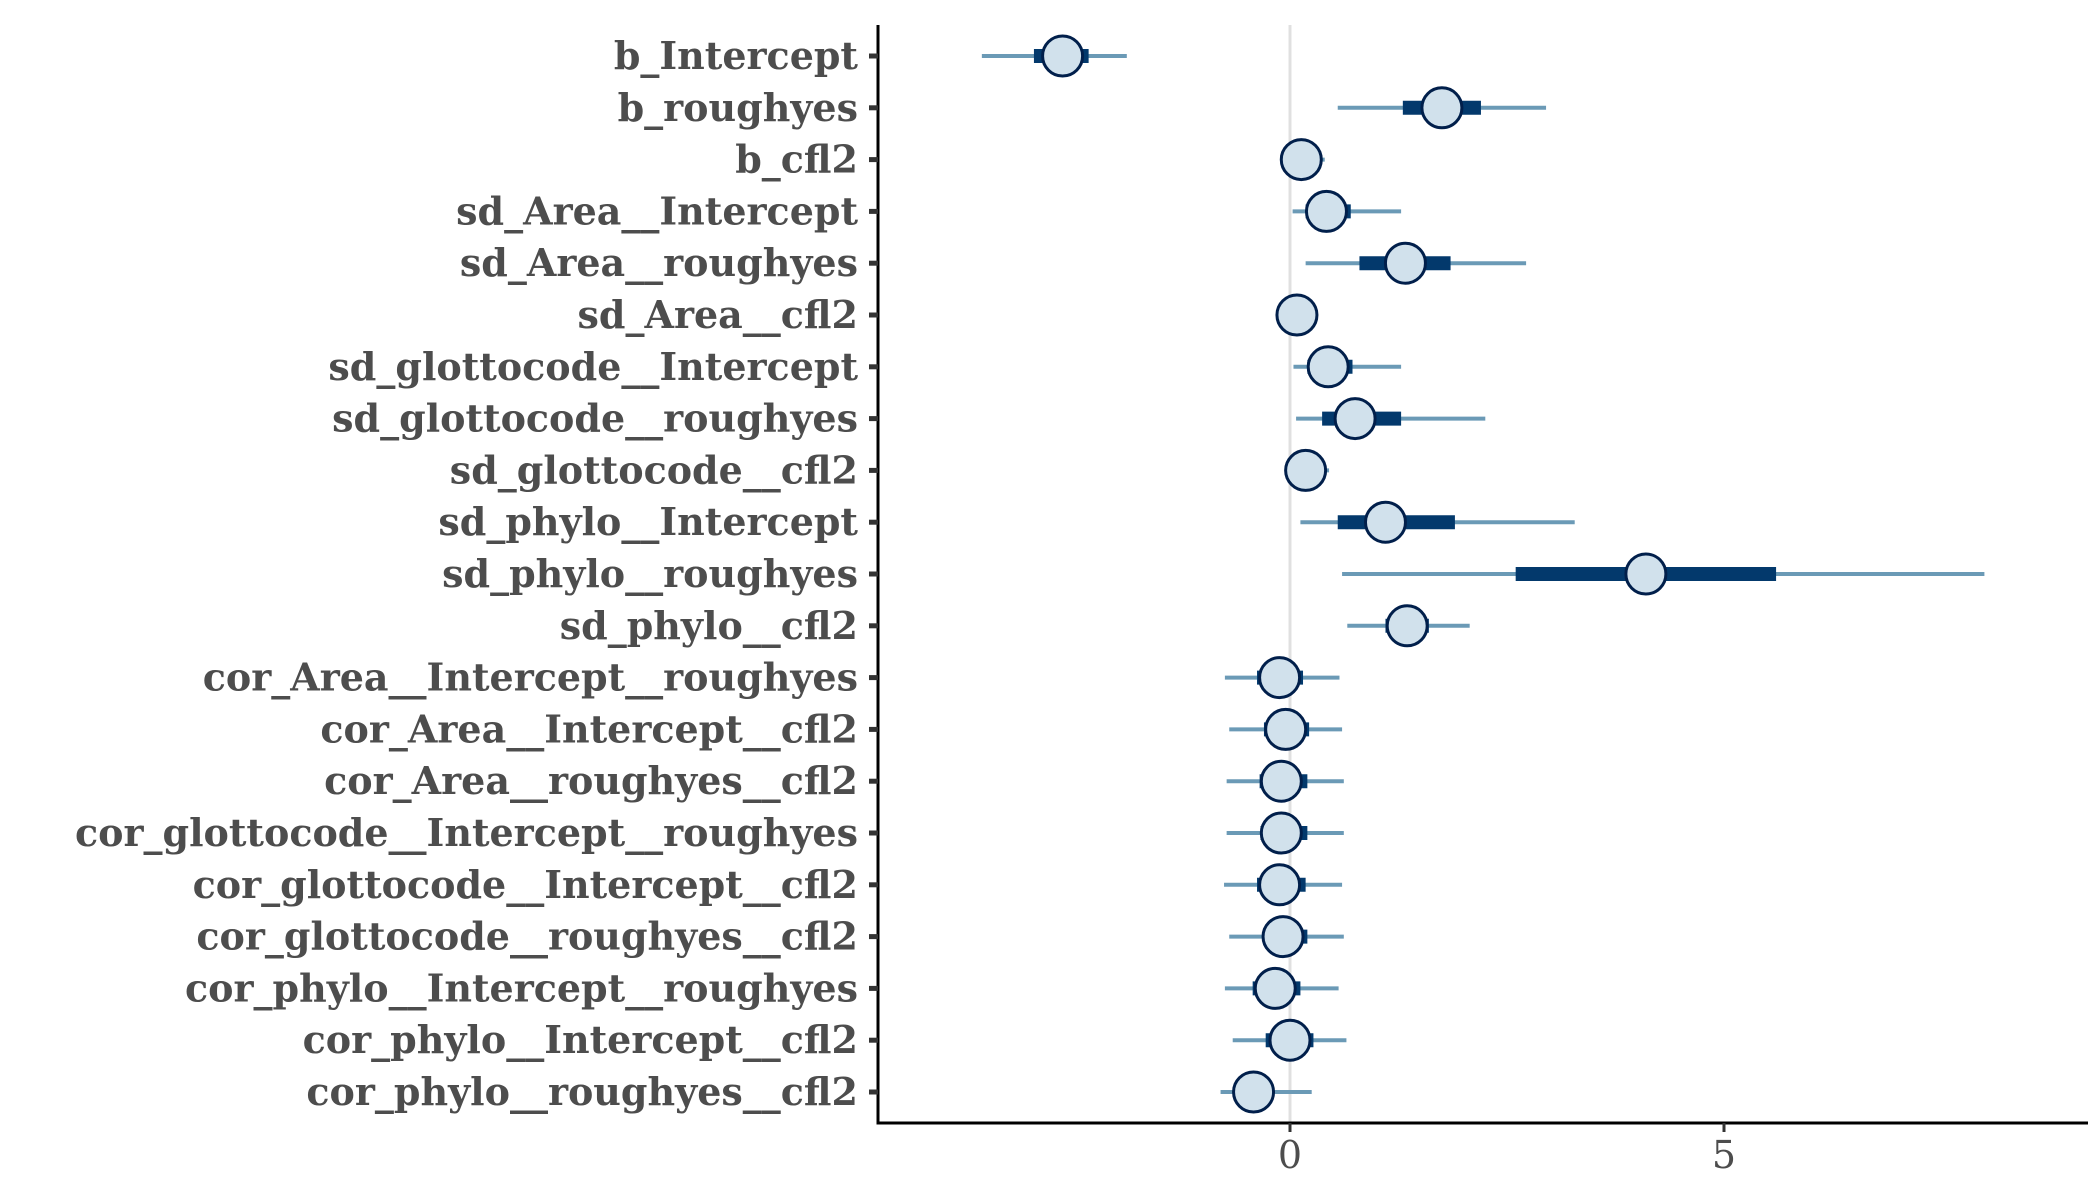 This screenshot has width=2100, height=1200. Describe the element at coordinates (659, 262) in the screenshot. I see `y-tick-label: sd_Area__roughyes` at that location.